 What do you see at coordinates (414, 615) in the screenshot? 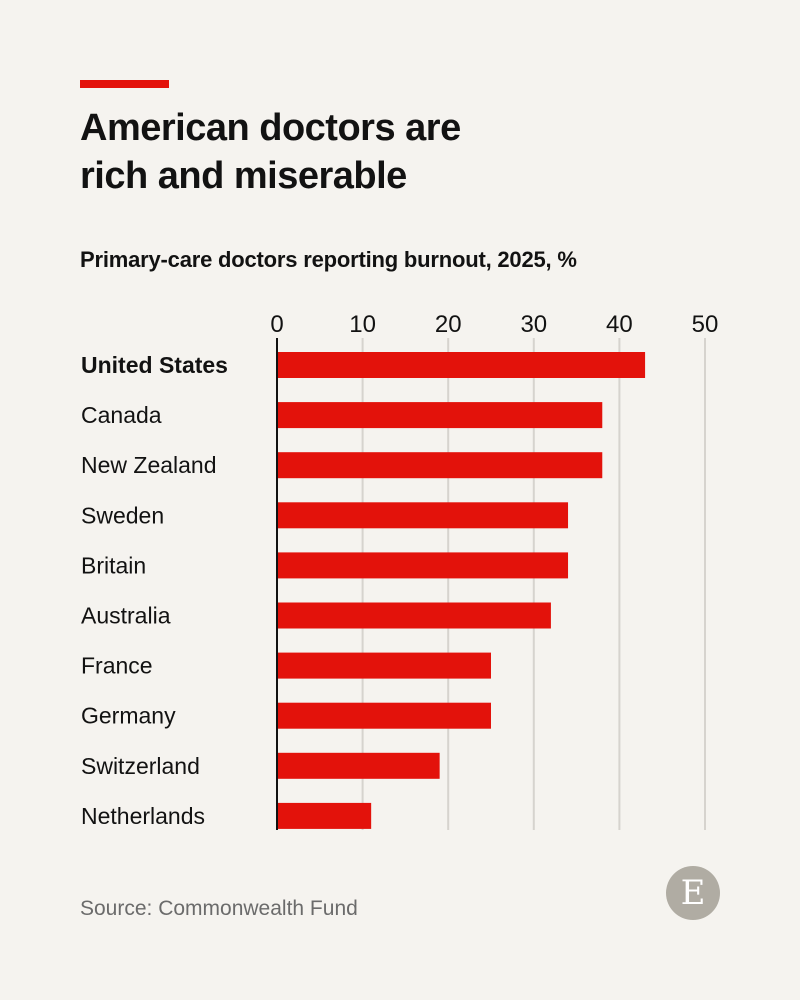
I see `bar-australia` at bounding box center [414, 615].